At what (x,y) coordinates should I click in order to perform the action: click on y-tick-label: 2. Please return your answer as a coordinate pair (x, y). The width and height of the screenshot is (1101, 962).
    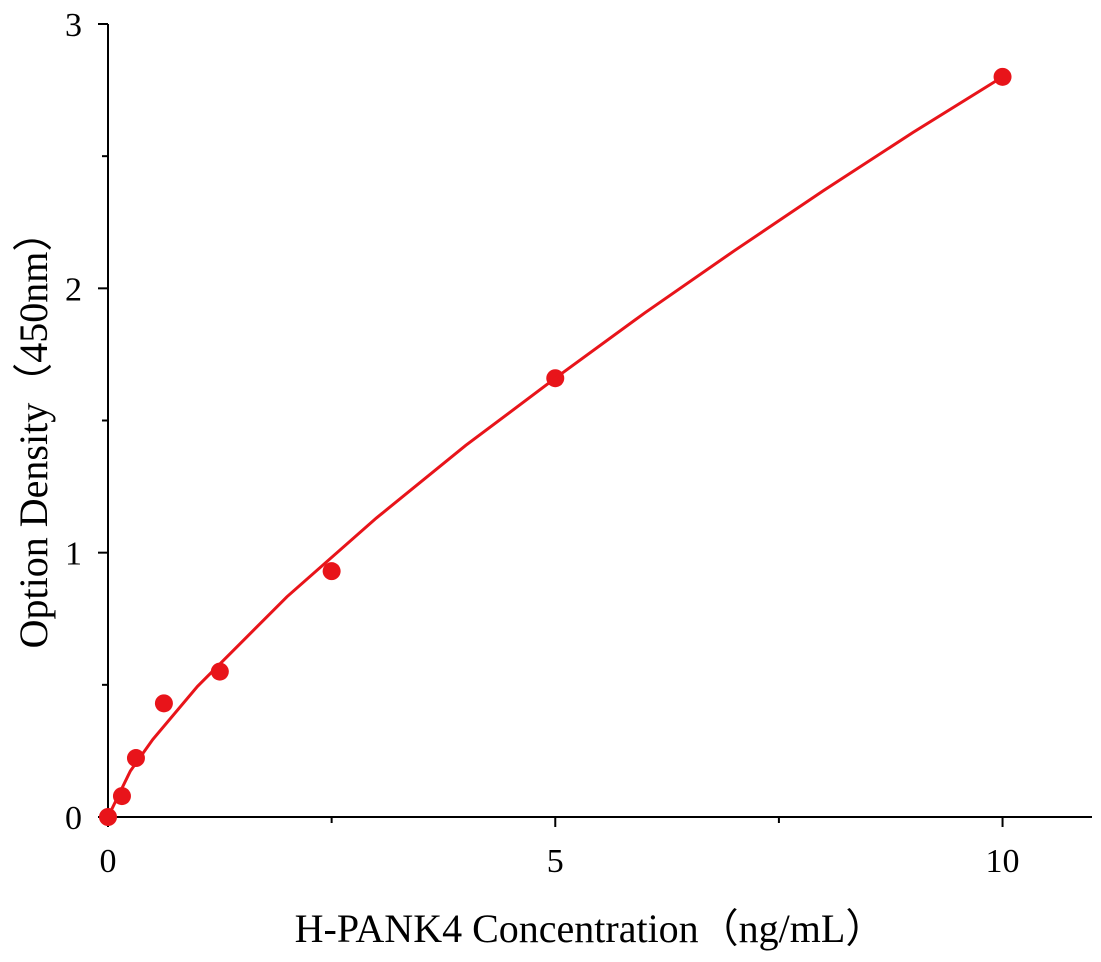
    Looking at the image, I should click on (73, 289).